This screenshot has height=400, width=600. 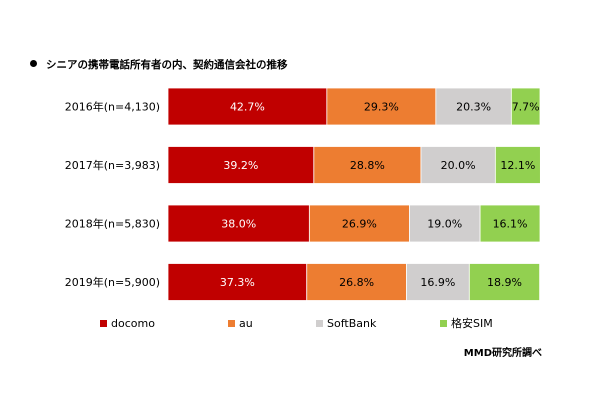 What do you see at coordinates (112, 224) in the screenshot?
I see `category-label: 2018年(n=5,830)` at bounding box center [112, 224].